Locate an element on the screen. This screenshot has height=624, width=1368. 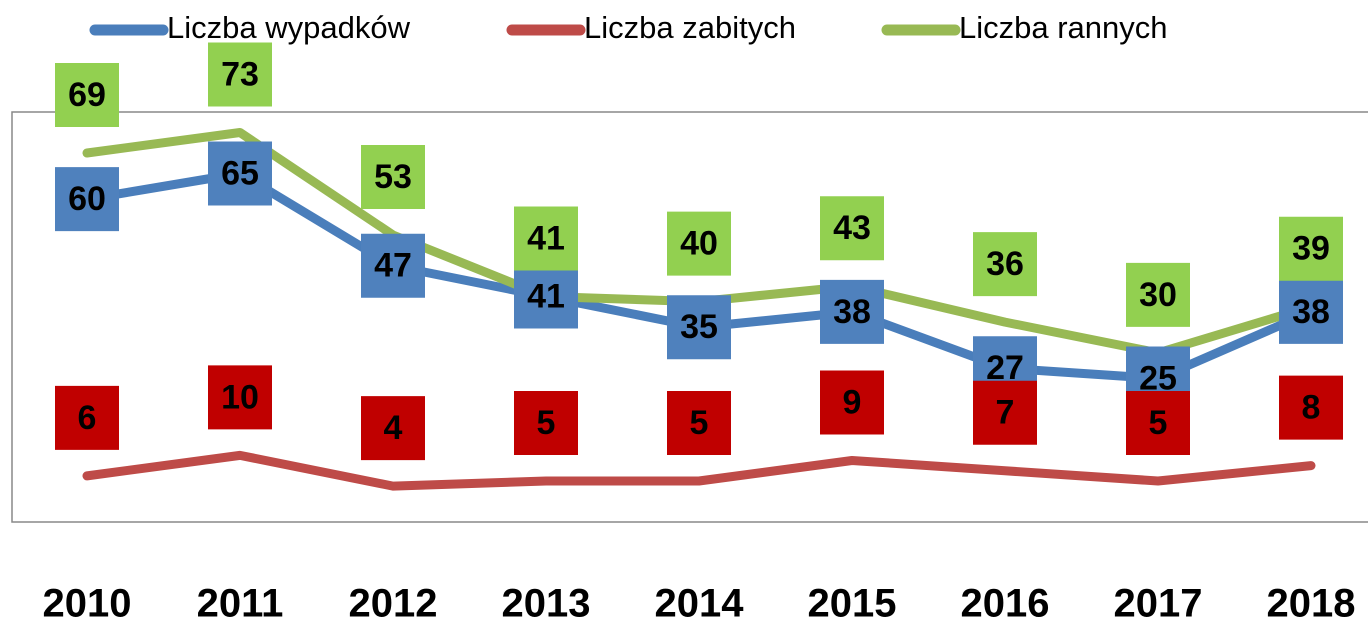
x-tick-label: 2014 is located at coordinates (700, 603).